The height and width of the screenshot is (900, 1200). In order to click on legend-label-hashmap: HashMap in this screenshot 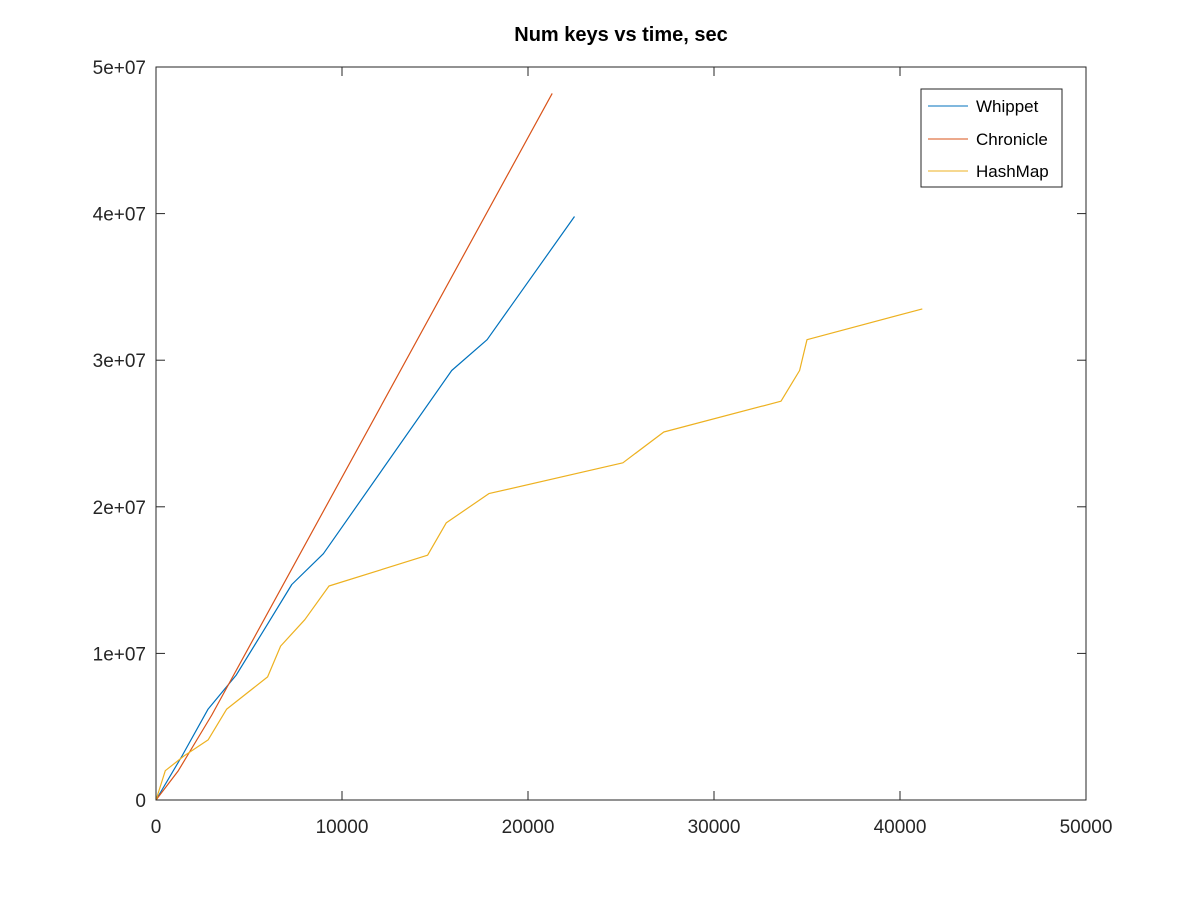, I will do `click(1012, 171)`.